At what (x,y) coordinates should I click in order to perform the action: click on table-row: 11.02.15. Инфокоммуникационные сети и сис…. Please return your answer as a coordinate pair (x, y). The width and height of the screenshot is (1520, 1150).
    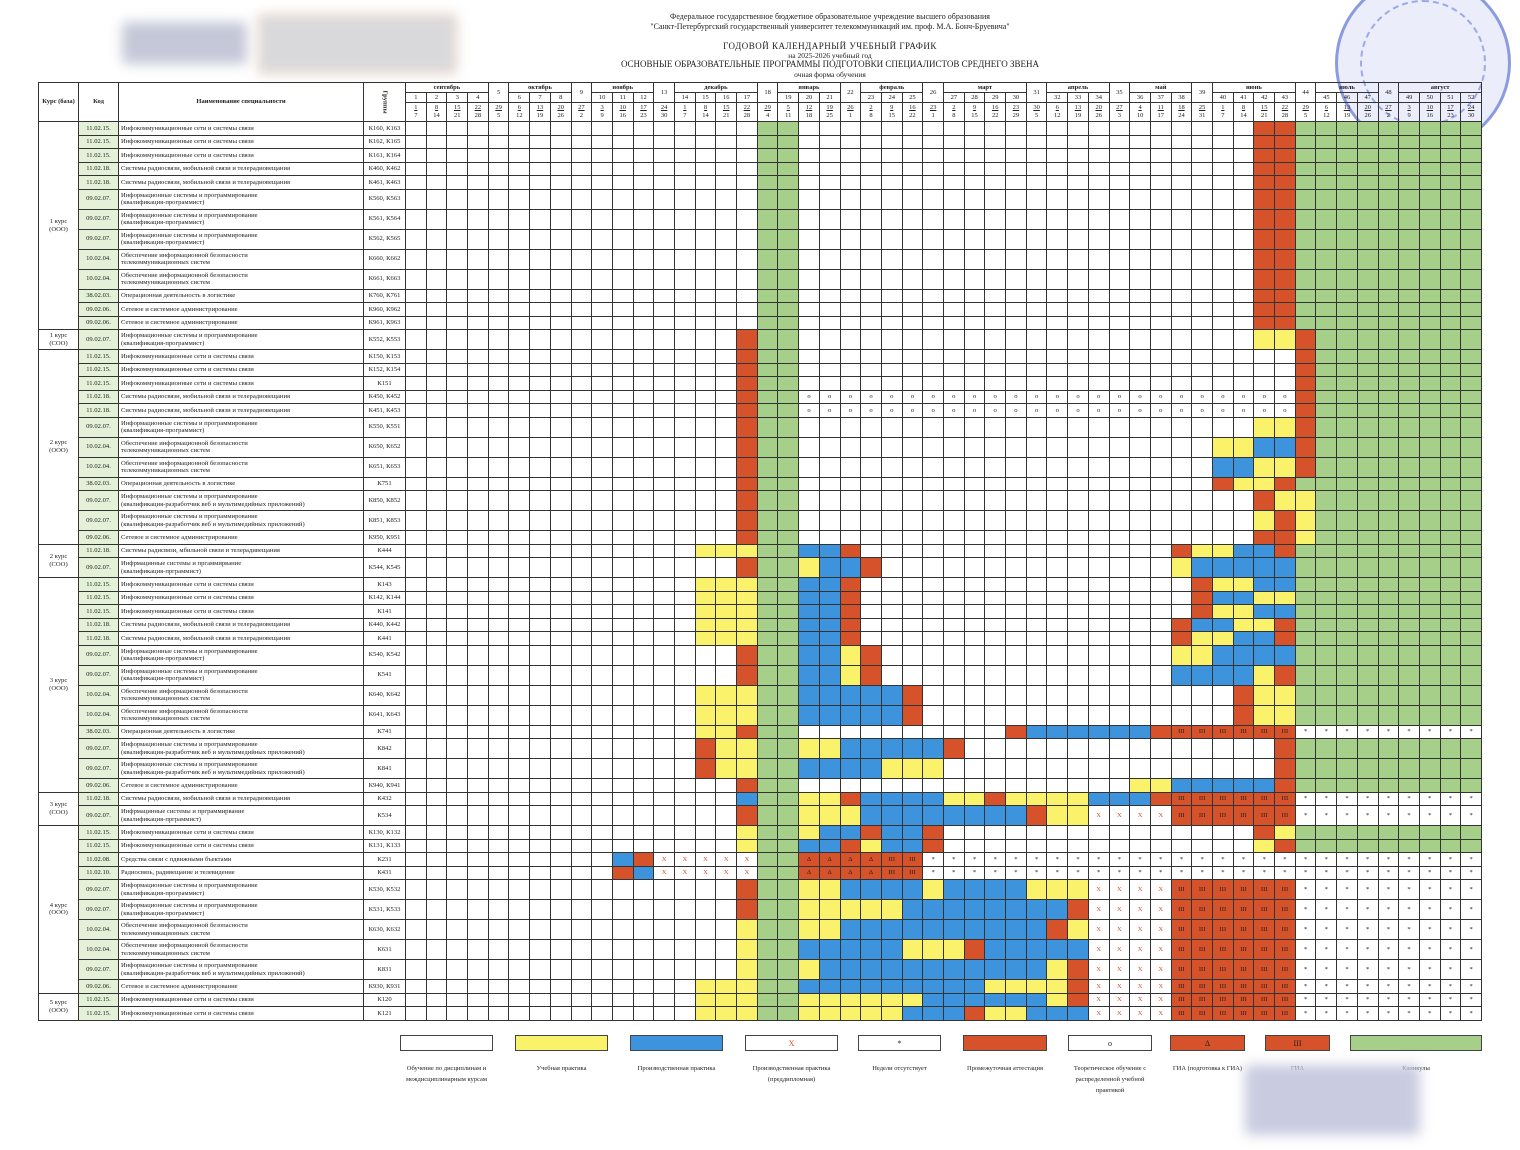
    Looking at the image, I should click on (760, 845).